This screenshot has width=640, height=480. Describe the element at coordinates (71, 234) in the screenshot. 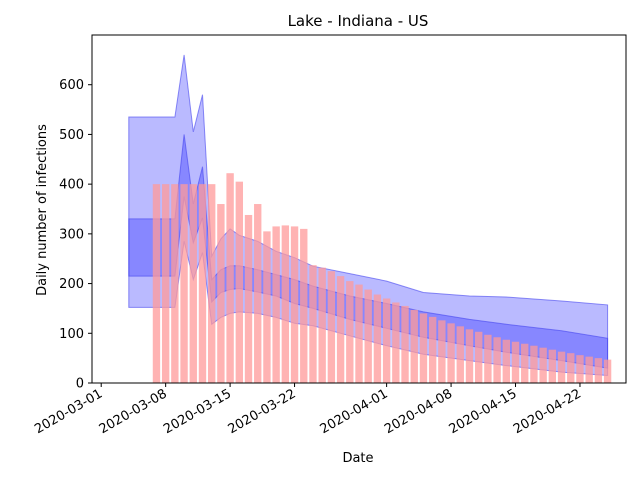

I see `y-tick-label: 300` at that location.